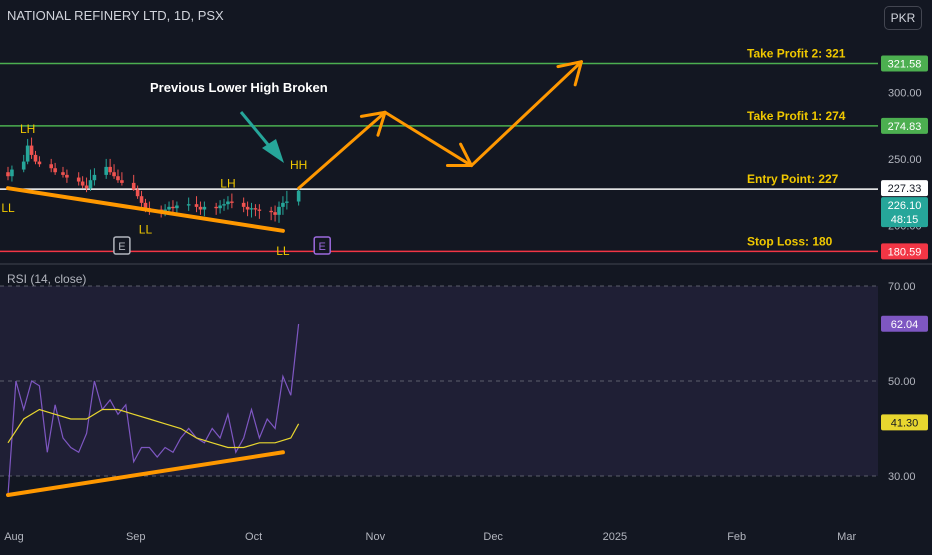 Image resolution: width=932 pixels, height=555 pixels. Describe the element at coordinates (904, 323) in the screenshot. I see `rsi-value-box` at that location.